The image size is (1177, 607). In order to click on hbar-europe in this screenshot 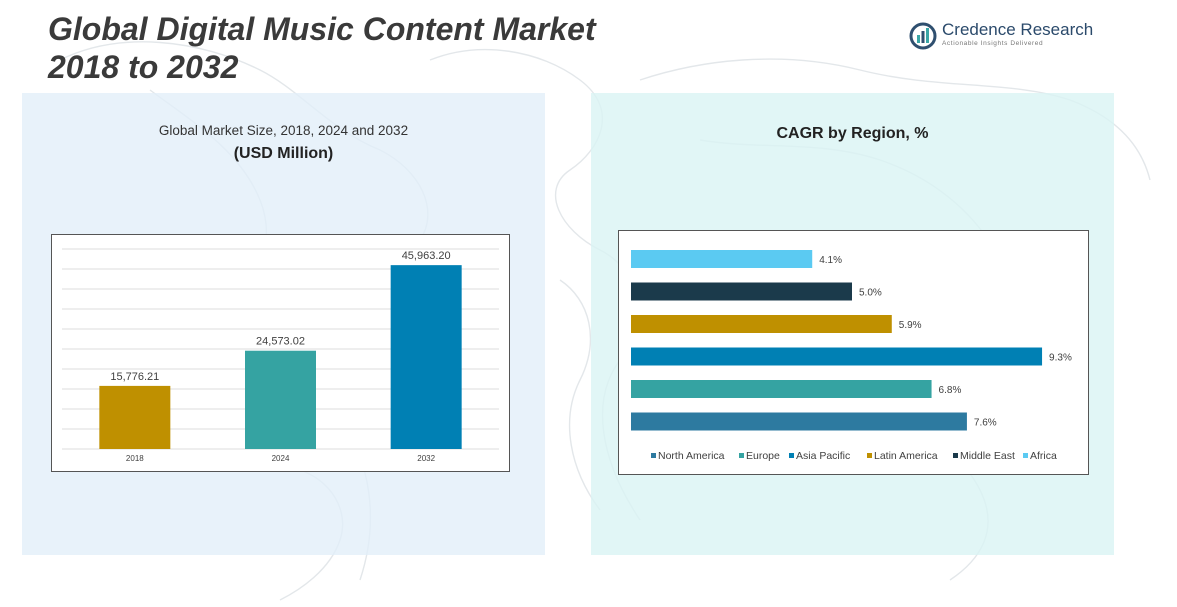, I will do `click(781, 389)`.